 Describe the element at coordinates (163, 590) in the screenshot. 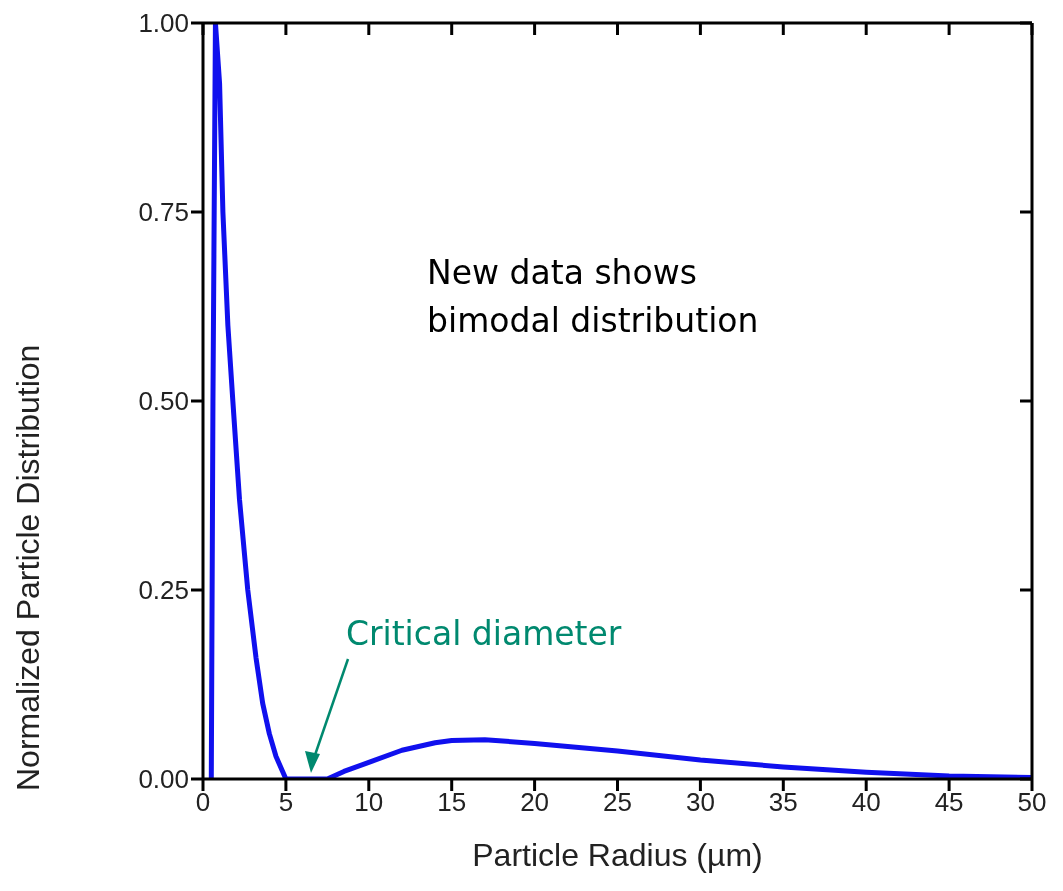

I see `y-tick-label: 0.25` at that location.